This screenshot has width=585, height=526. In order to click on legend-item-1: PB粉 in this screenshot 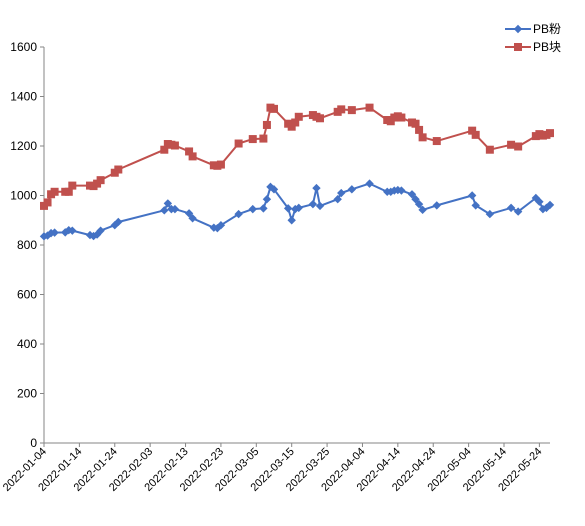, I will do `click(533, 29)`.